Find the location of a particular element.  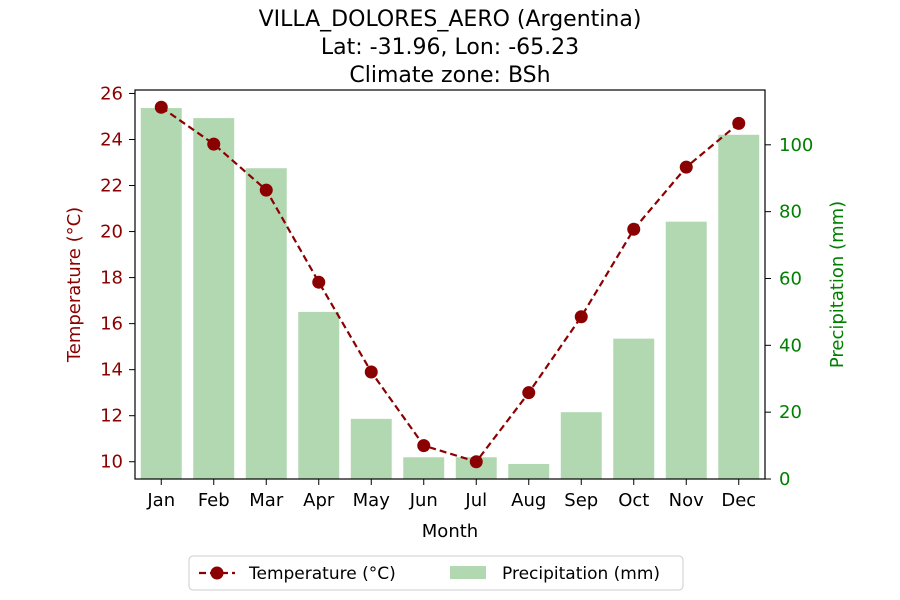

left-y-tick-label-24: 24 is located at coordinates (111, 139).